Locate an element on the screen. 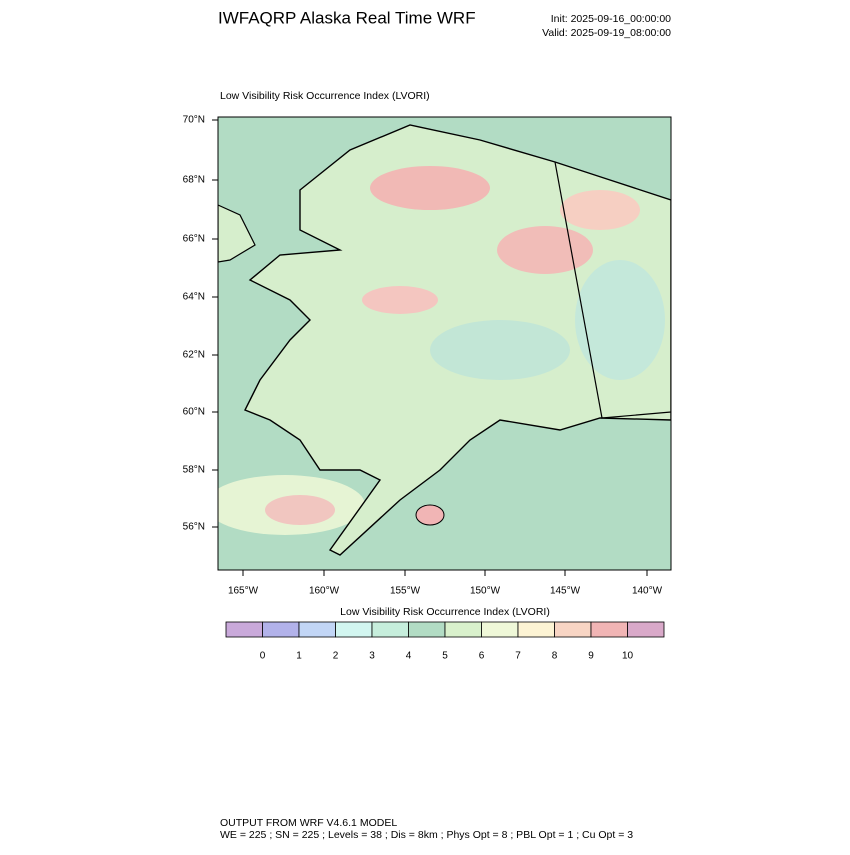 This screenshot has height=855, width=850. valid-time: Valid: 2025-09-19_08:00:00 is located at coordinates (606, 33).